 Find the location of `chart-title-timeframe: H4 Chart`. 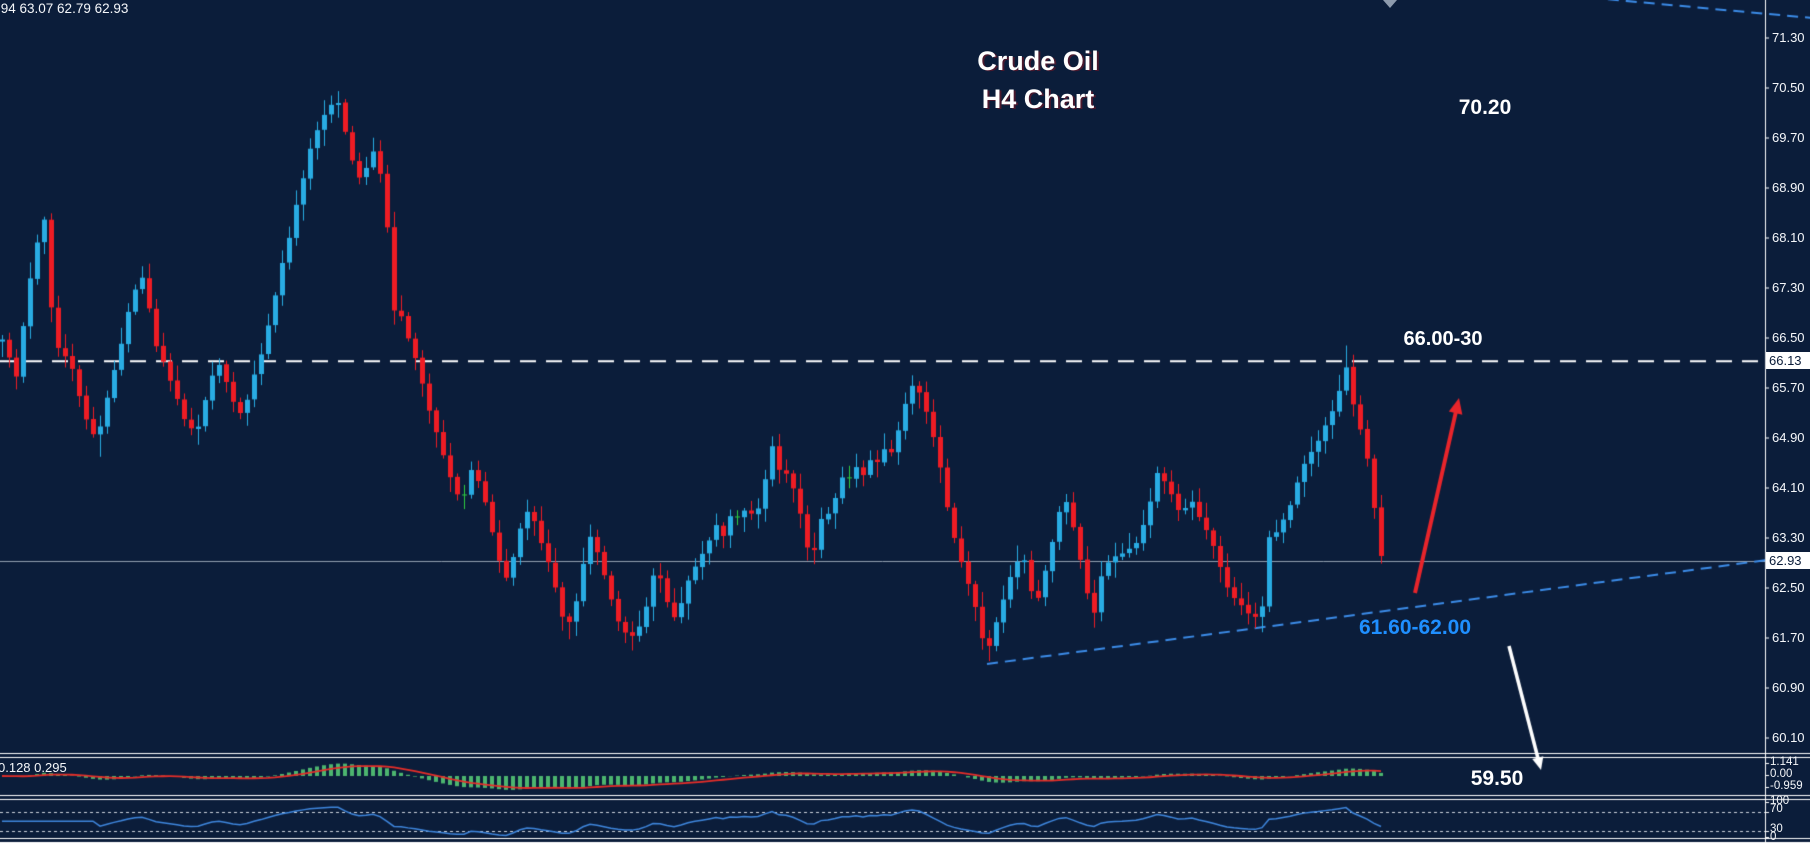

chart-title-timeframe: H4 Chart is located at coordinates (1038, 99).